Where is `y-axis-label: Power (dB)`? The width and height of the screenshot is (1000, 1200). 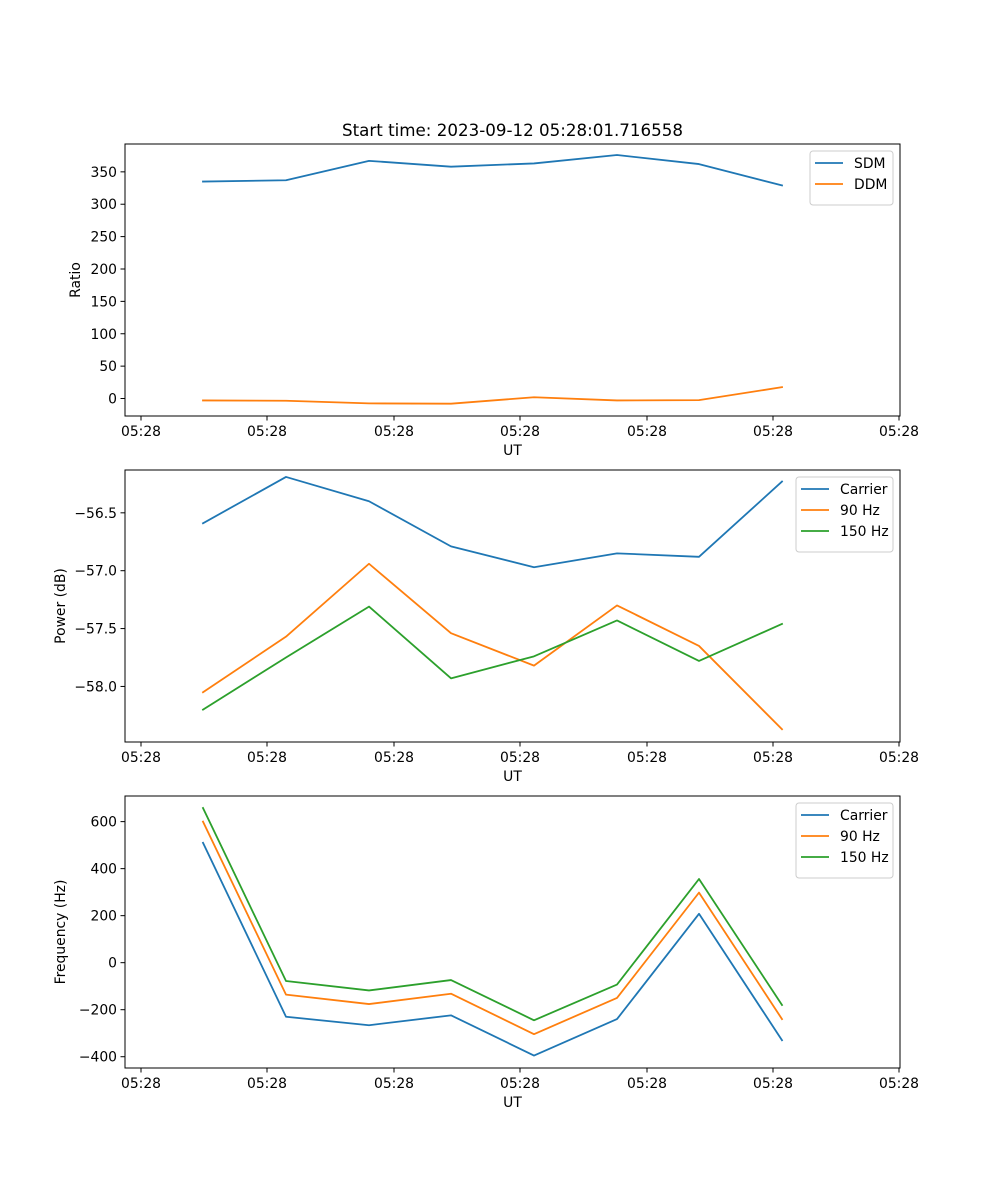
y-axis-label: Power (dB) is located at coordinates (61, 606).